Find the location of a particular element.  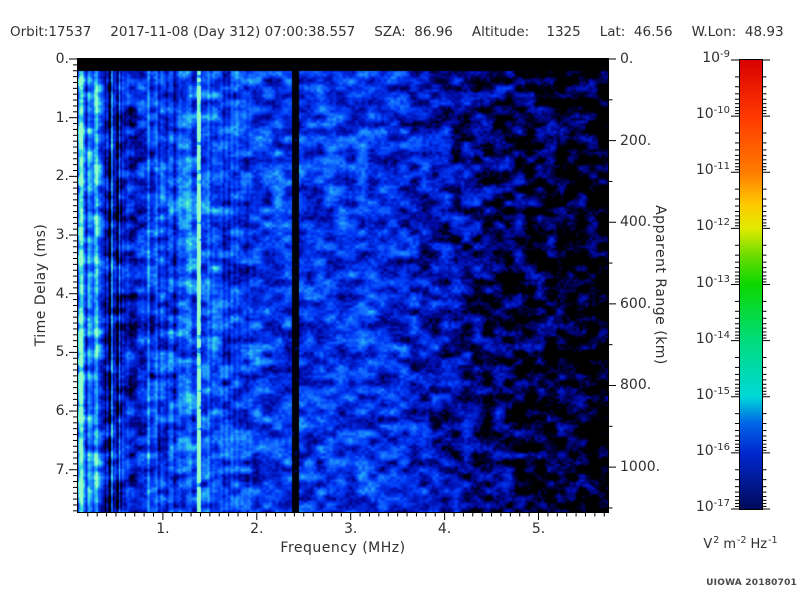

y-right-tick-label: 800. is located at coordinates (636, 385).